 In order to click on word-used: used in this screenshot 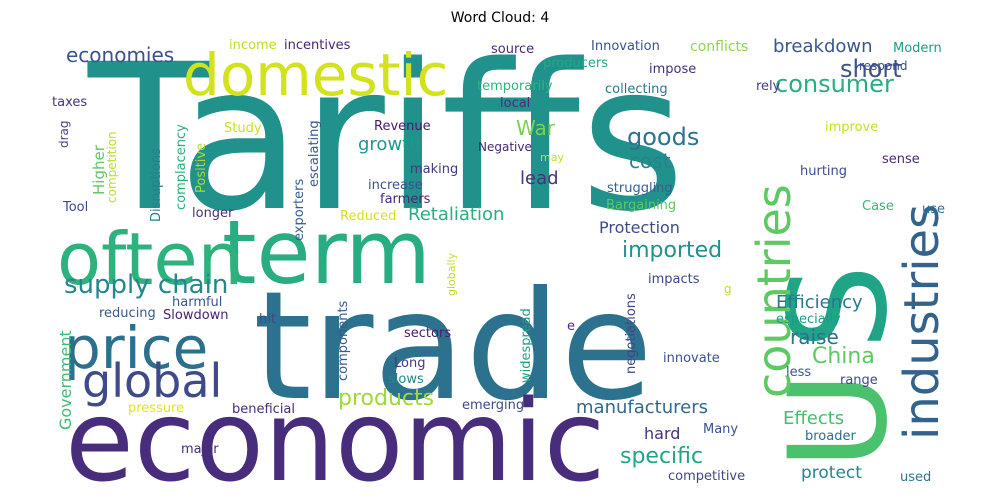, I will do `click(915, 477)`.